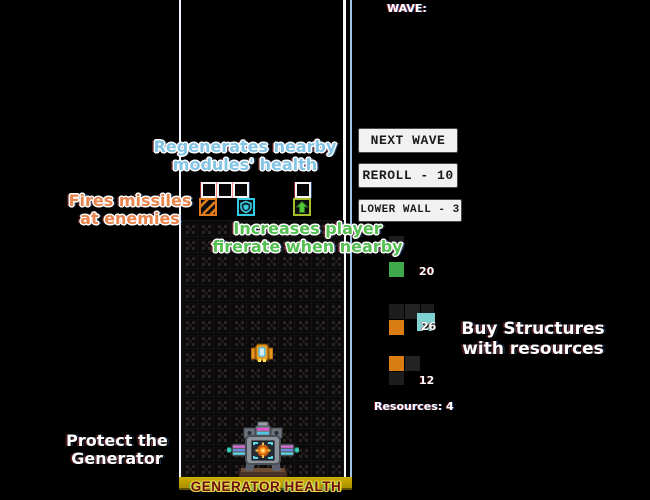 The width and height of the screenshot is (650, 500). Describe the element at coordinates (351, 244) in the screenshot. I see `panel-divider-line` at that location.